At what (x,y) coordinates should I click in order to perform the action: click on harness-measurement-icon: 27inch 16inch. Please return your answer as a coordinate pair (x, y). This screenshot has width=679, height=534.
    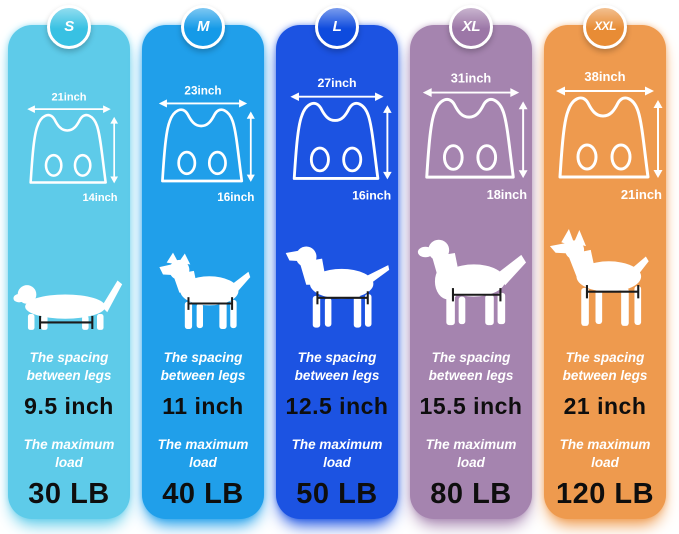
    Looking at the image, I should click on (341, 140).